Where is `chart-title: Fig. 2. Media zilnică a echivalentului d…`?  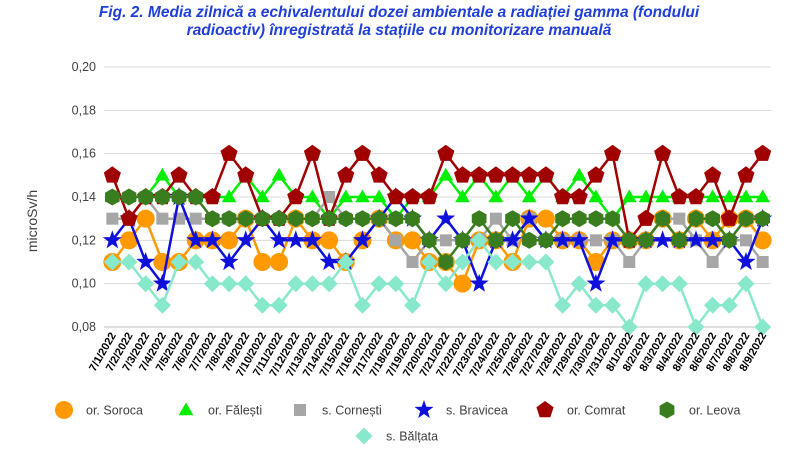
chart-title: Fig. 2. Media zilnică a echivalentului d… is located at coordinates (399, 22).